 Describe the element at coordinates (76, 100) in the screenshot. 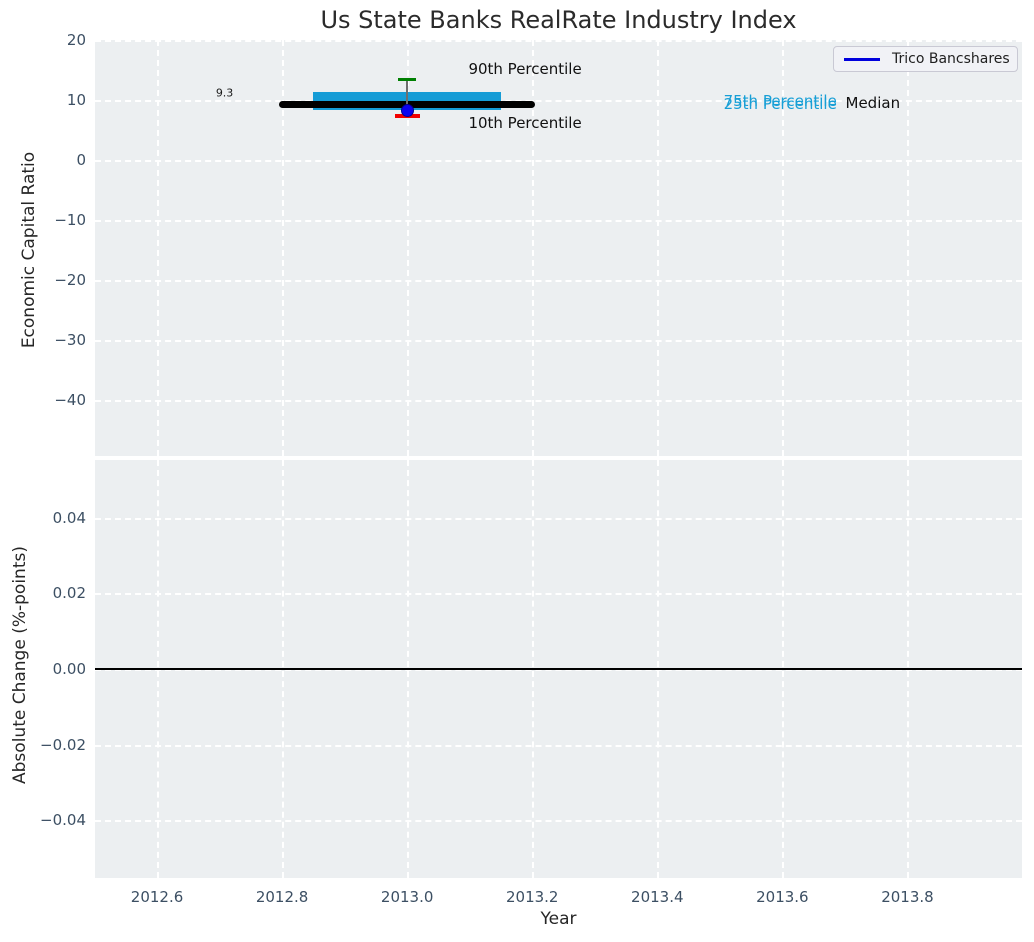

I see `y-tick-label: 10` at that location.